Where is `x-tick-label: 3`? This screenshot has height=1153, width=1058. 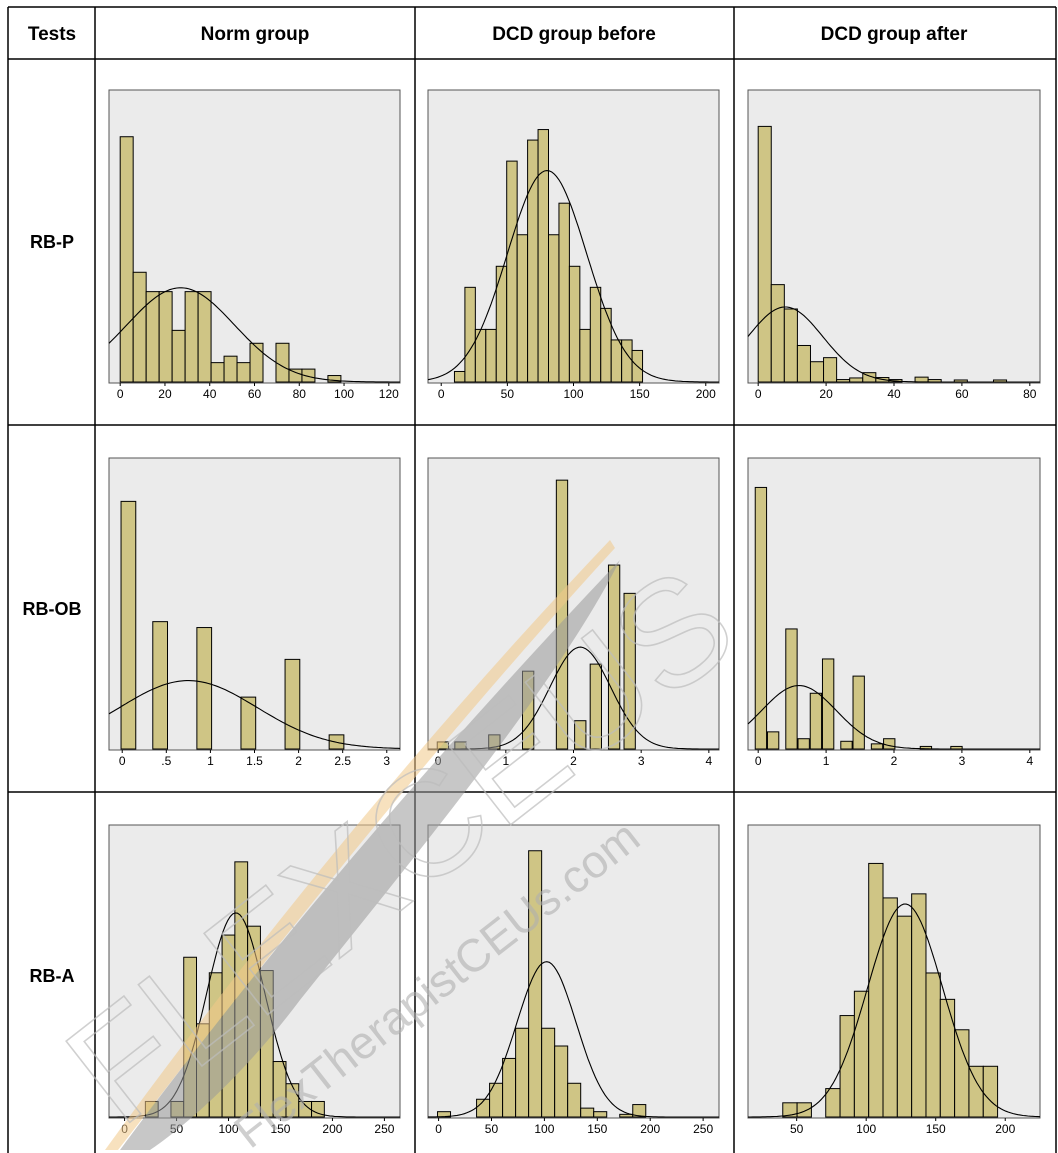 x-tick-label: 3 is located at coordinates (641, 761).